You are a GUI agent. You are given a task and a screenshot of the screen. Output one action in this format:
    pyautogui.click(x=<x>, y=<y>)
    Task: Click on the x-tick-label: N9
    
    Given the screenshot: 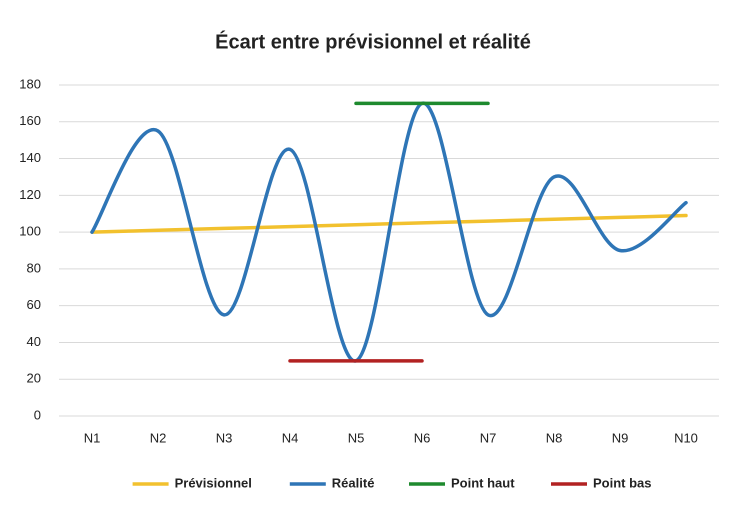 What is the action you would take?
    pyautogui.click(x=620, y=437)
    